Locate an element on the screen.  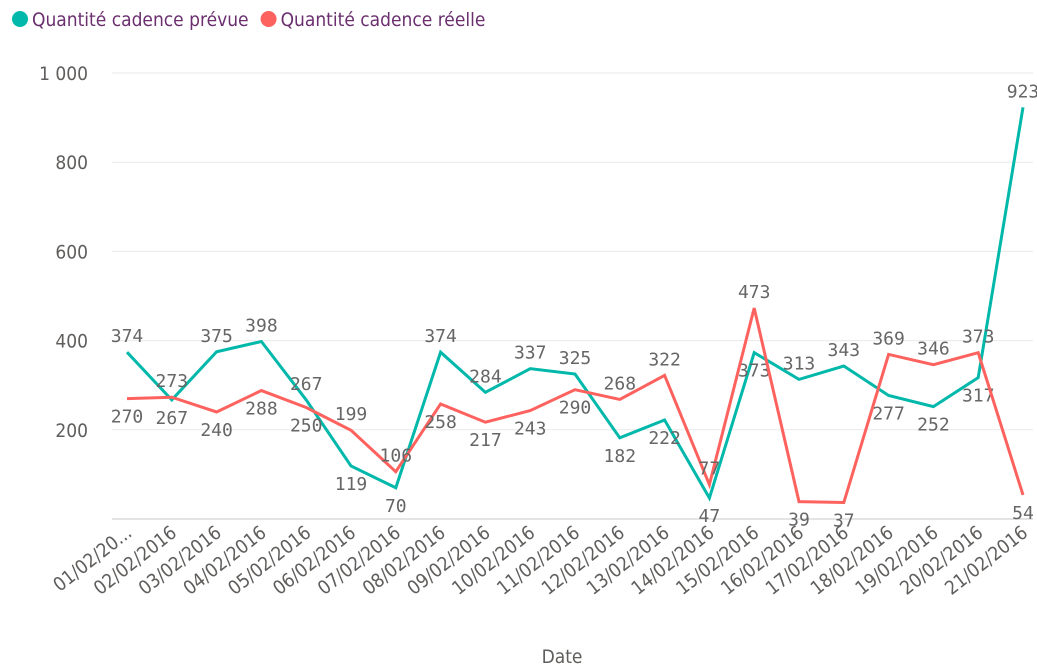
data-label: 369 is located at coordinates (888, 338).